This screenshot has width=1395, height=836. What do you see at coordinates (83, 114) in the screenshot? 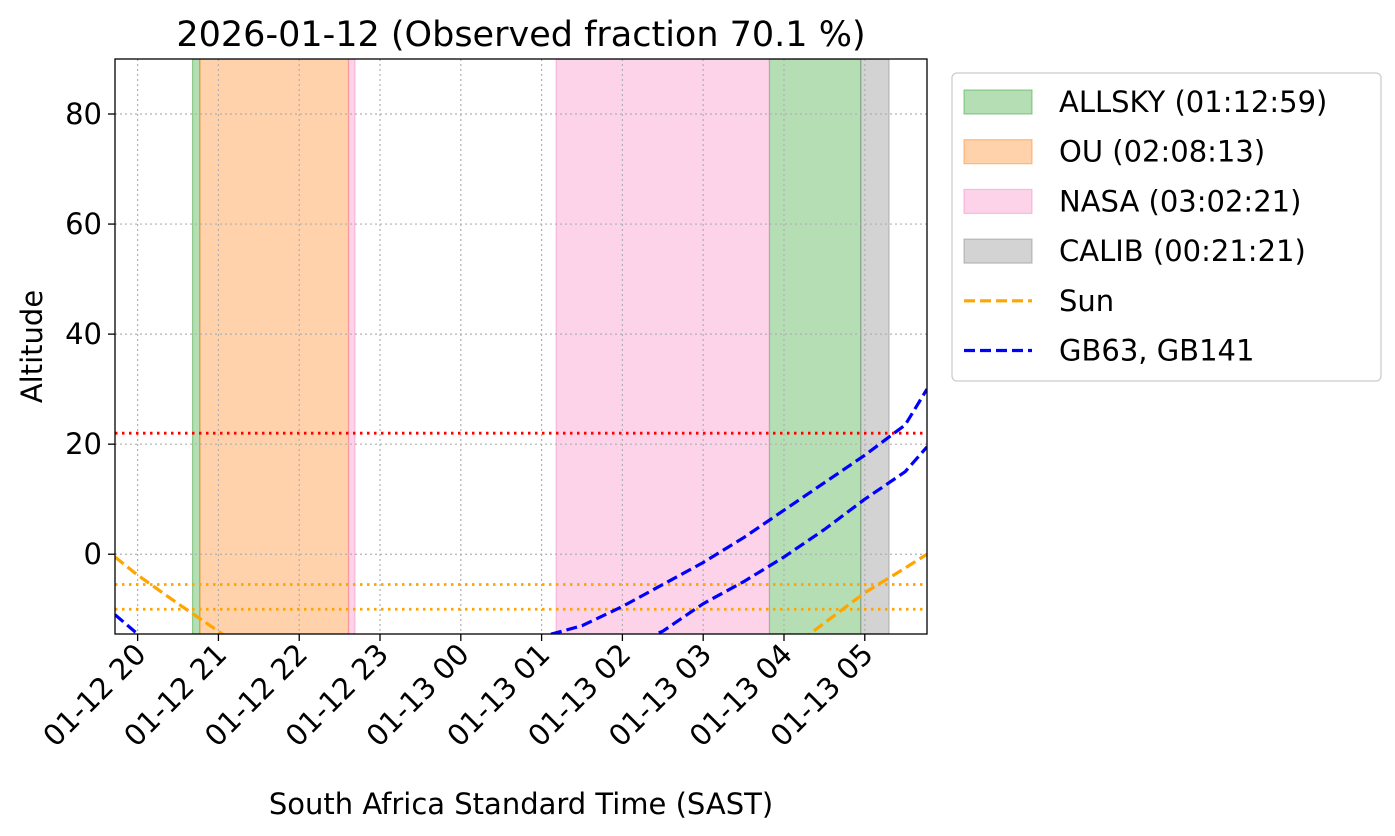
I see `y-tick-label: 80` at bounding box center [83, 114].